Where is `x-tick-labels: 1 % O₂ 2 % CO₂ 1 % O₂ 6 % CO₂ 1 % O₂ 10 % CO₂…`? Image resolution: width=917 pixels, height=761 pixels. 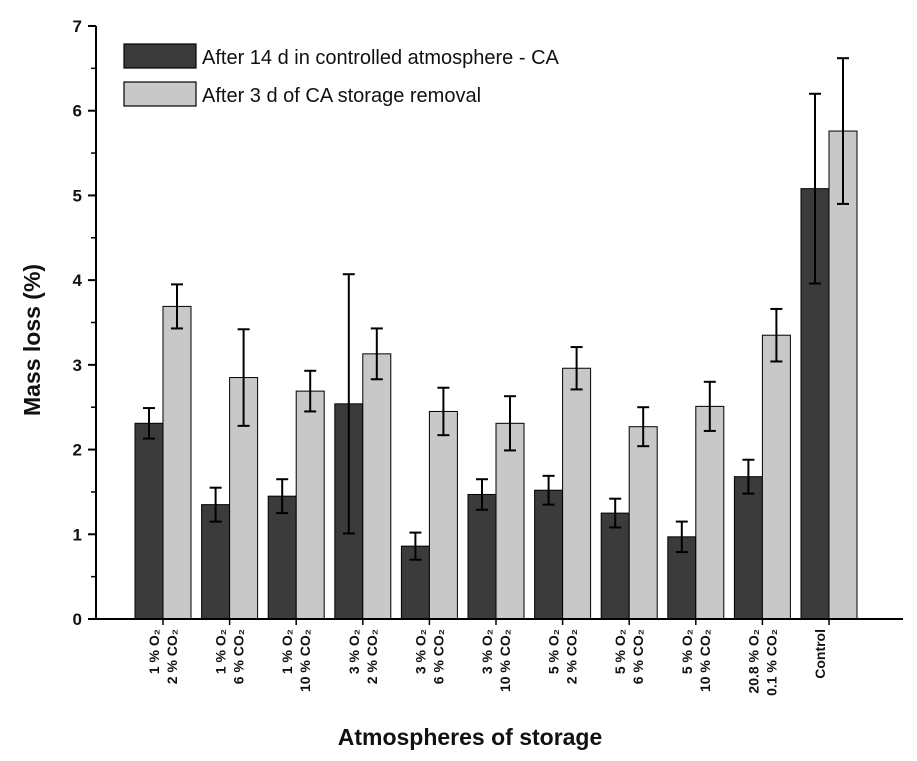 x-tick-labels: 1 % O₂ 2 % CO₂ 1 % O₂ 6 % CO₂ 1 % O₂ 10 % CO₂… is located at coordinates (488, 657).